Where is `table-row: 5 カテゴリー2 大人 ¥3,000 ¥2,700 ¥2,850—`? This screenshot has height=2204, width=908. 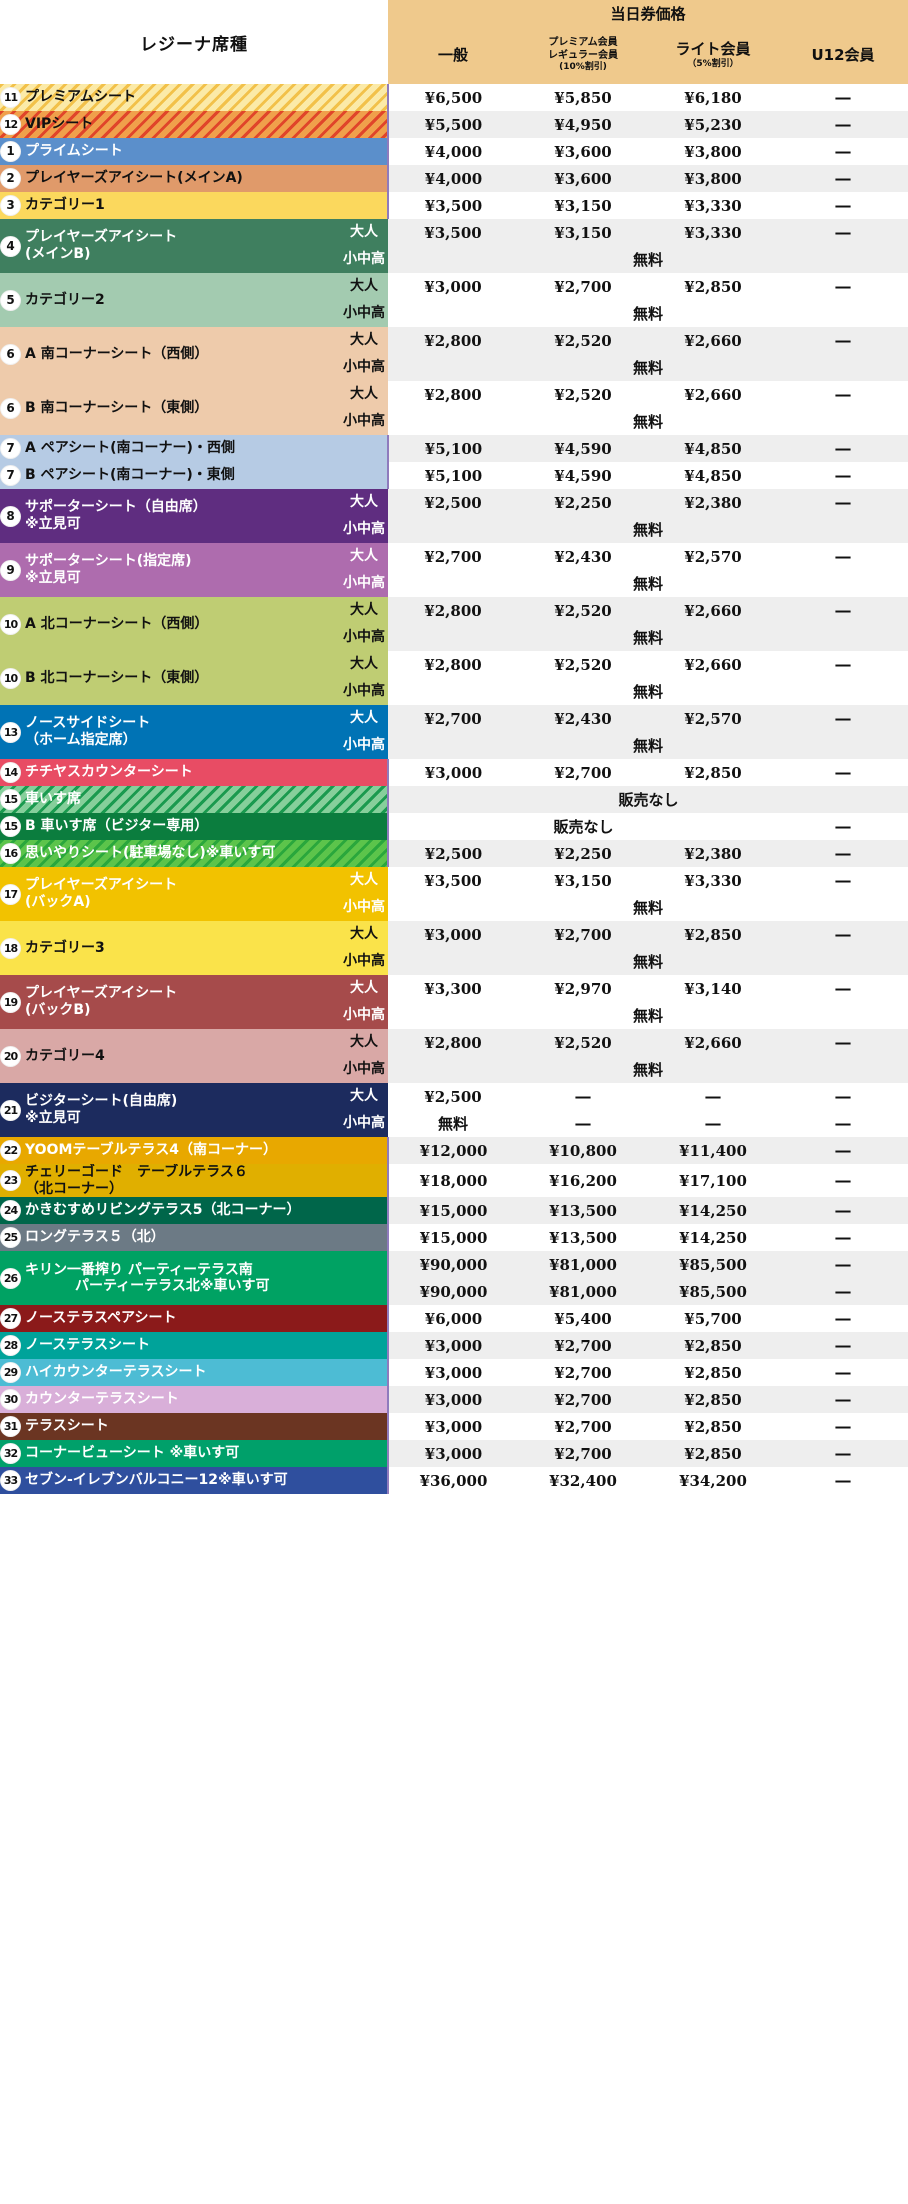 table-row: 5 カテゴリー2 大人 ¥3,000 ¥2,700 ¥2,850— is located at coordinates (454, 300).